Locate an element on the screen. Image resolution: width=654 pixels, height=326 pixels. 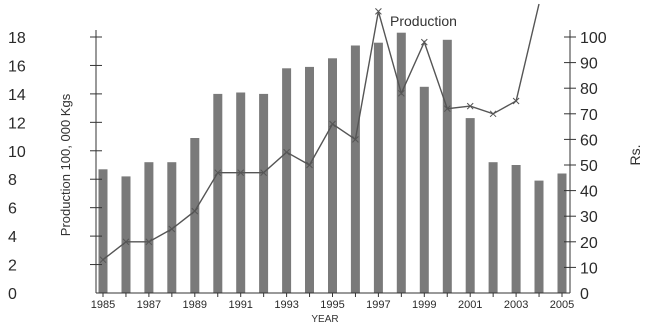
line-point-1997 is located at coordinates (378, 11).